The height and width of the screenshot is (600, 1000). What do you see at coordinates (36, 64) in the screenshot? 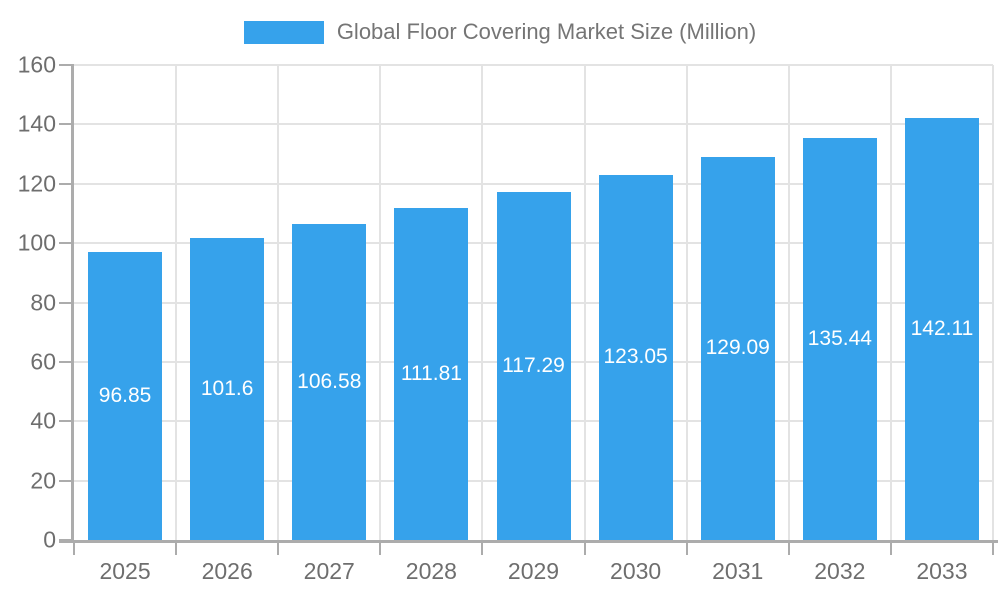
I see `y-axis-tick-label: 160` at bounding box center [36, 64].